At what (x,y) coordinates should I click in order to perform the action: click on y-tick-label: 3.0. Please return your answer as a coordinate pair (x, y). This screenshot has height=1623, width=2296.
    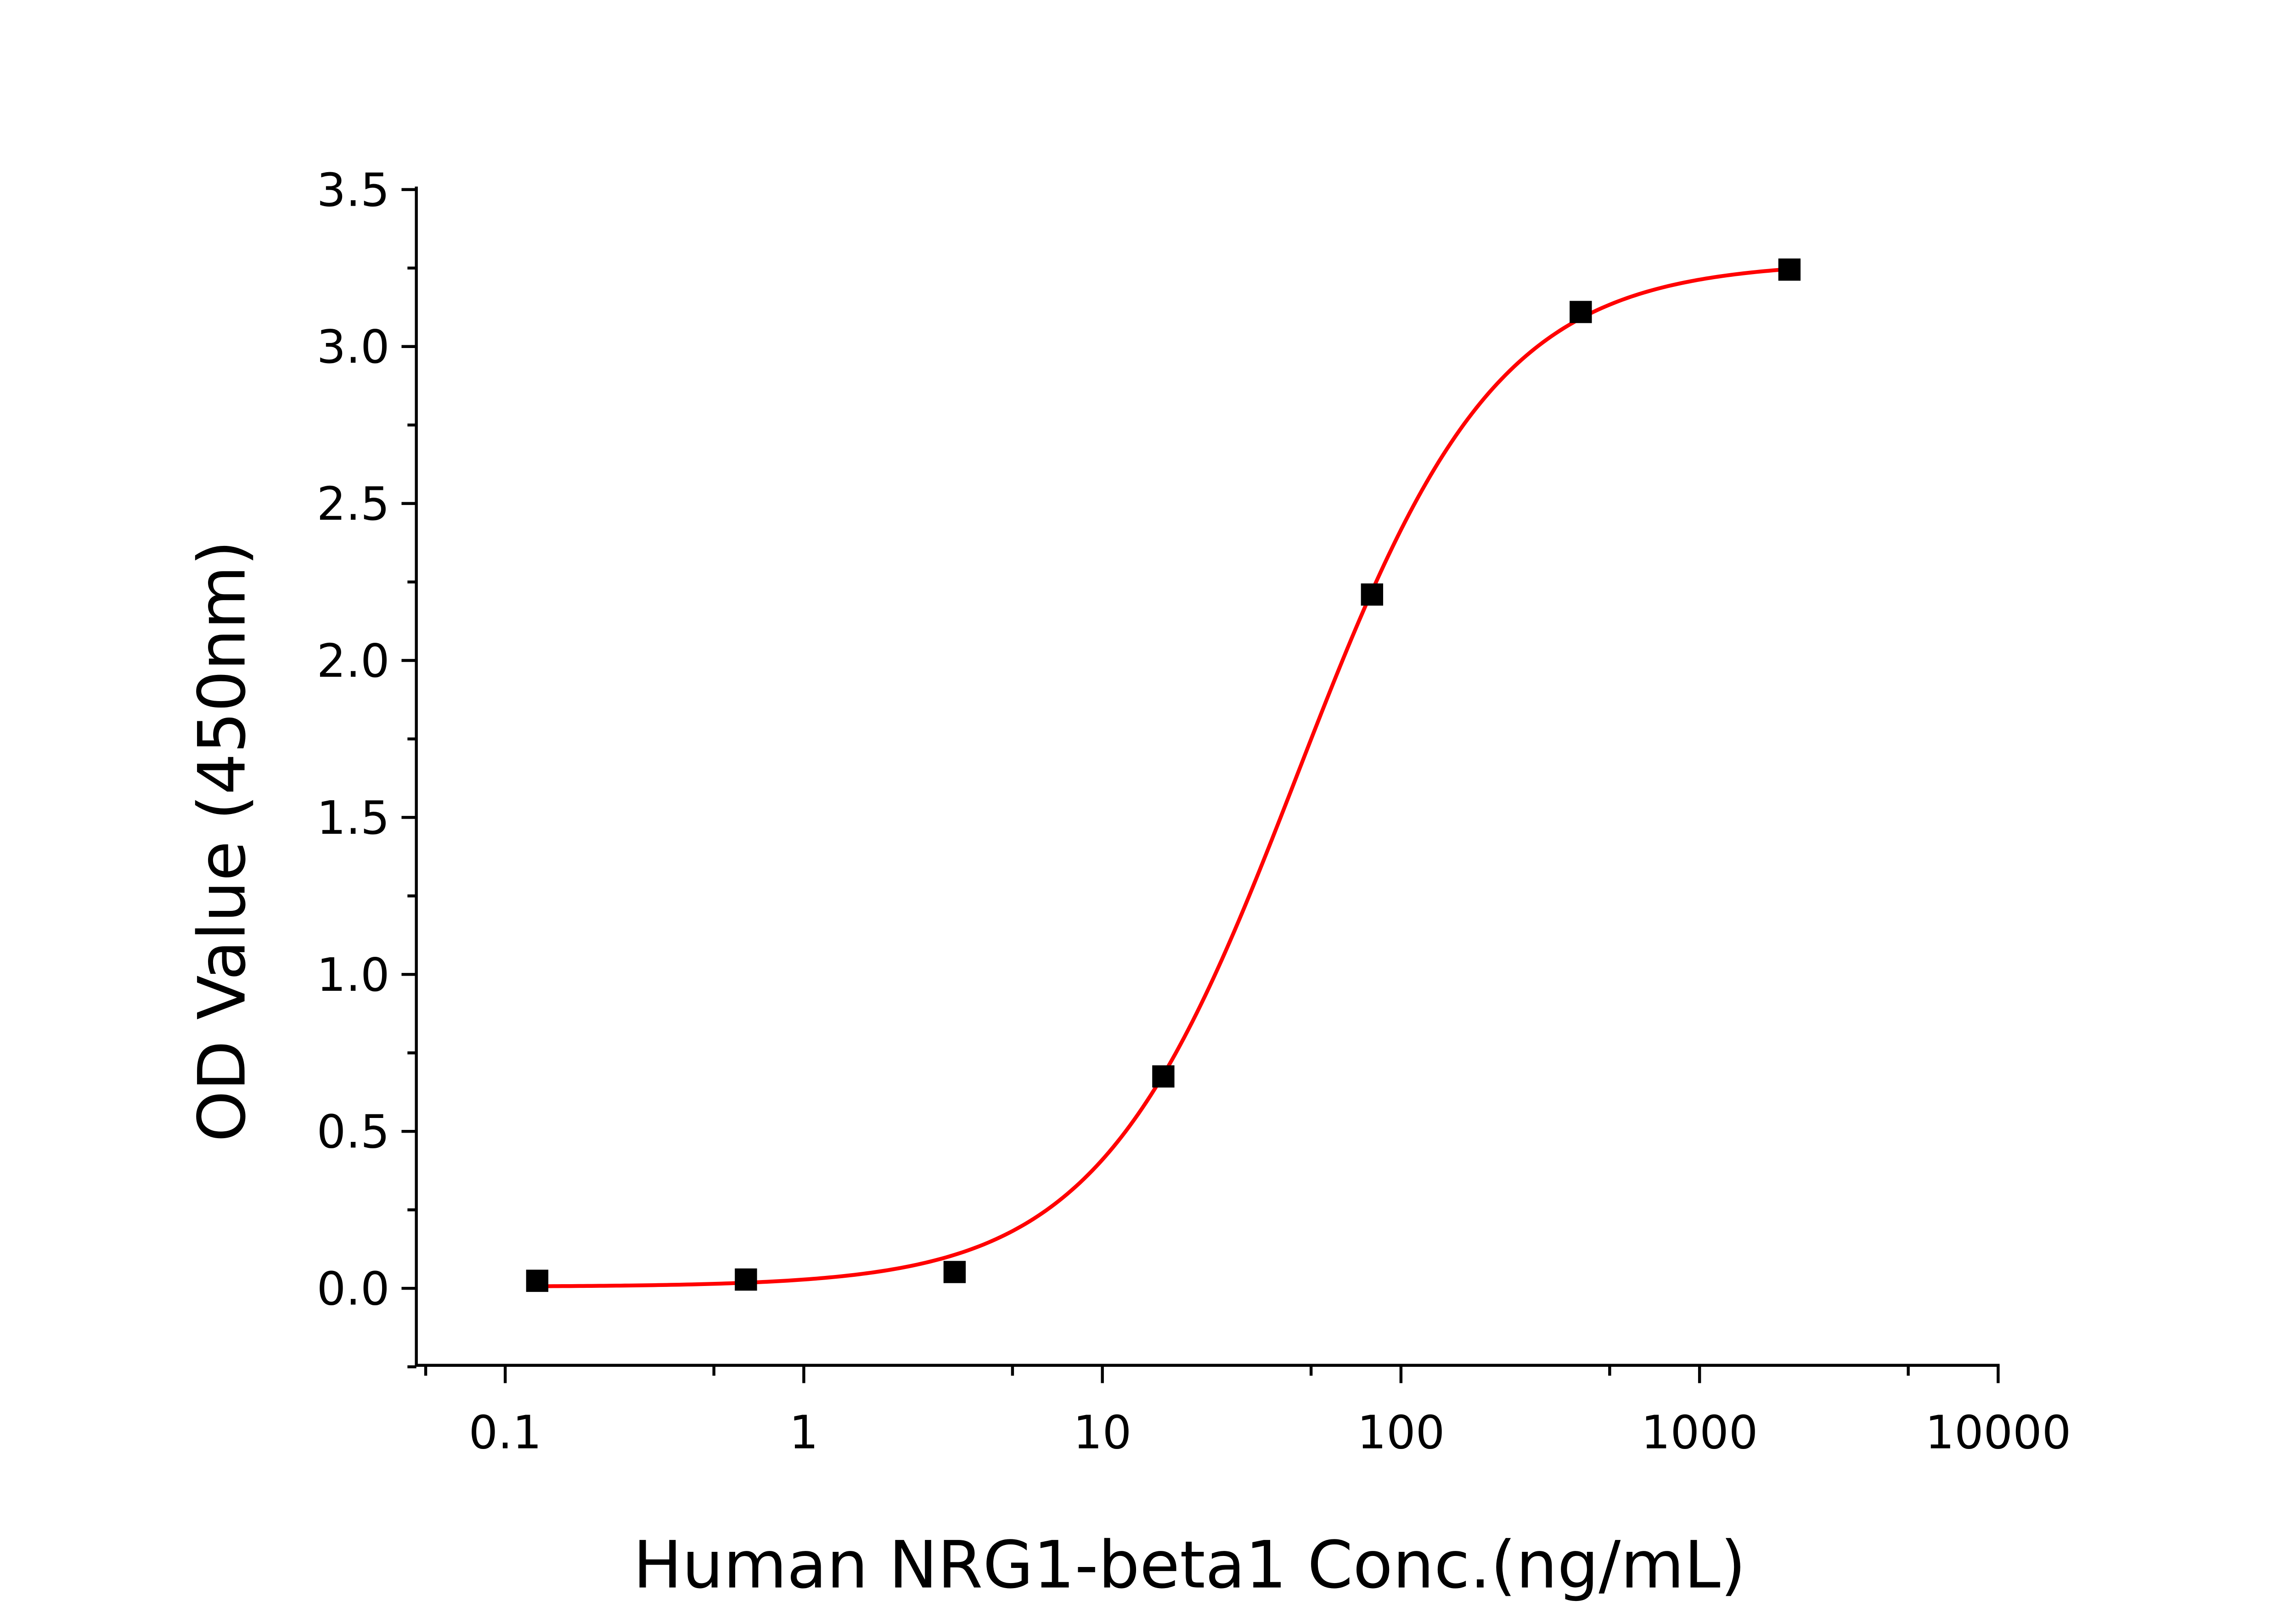
    Looking at the image, I should click on (353, 347).